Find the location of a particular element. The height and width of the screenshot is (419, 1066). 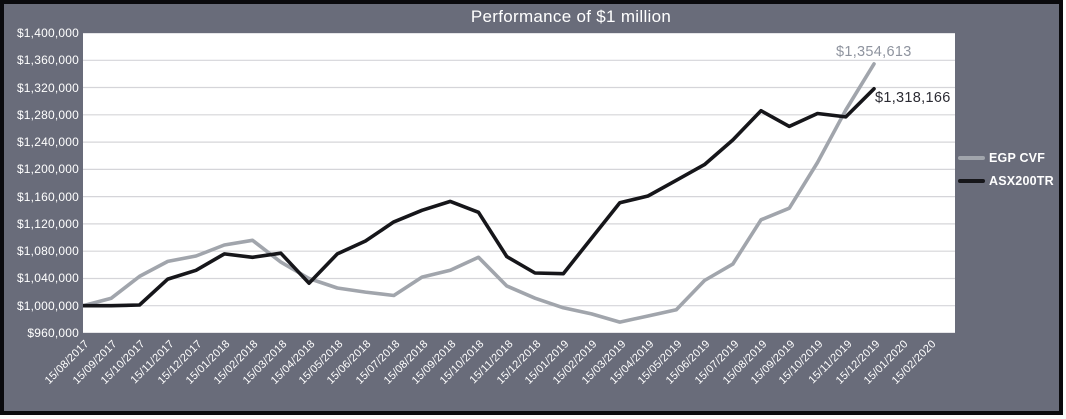

y-axis-tick-label: $960,000 is located at coordinates (53, 333).